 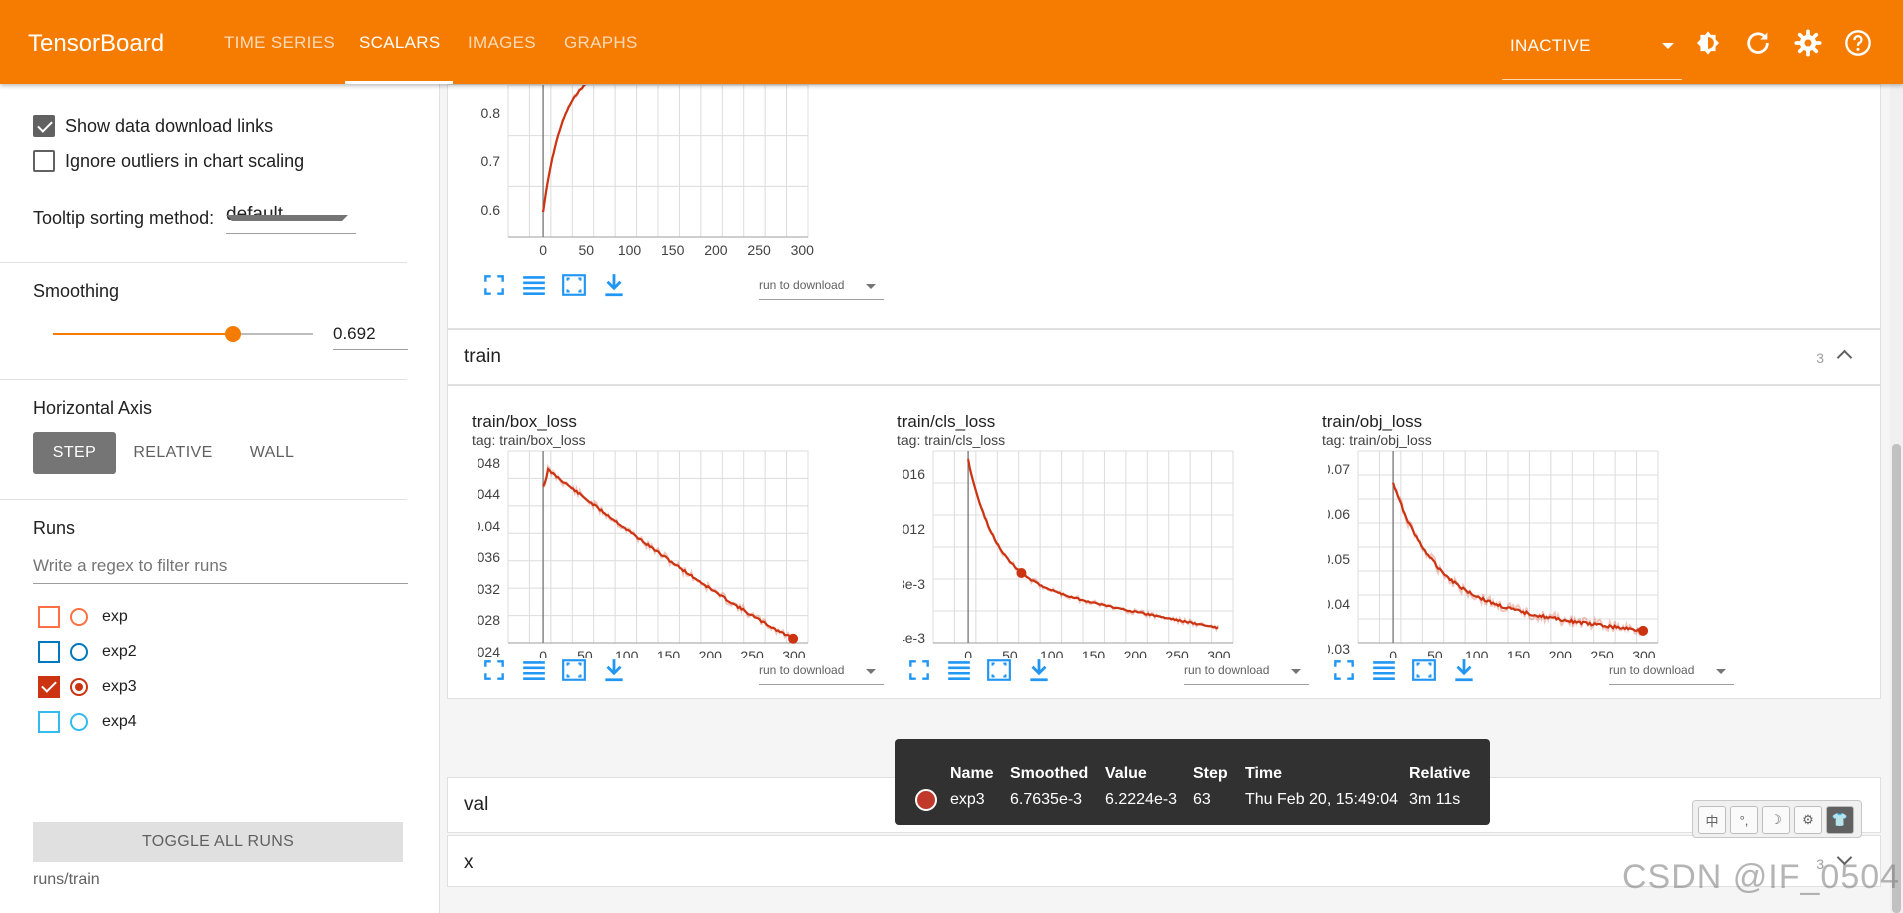 I want to click on y-tick-label: 0.8, so click(x=491, y=113).